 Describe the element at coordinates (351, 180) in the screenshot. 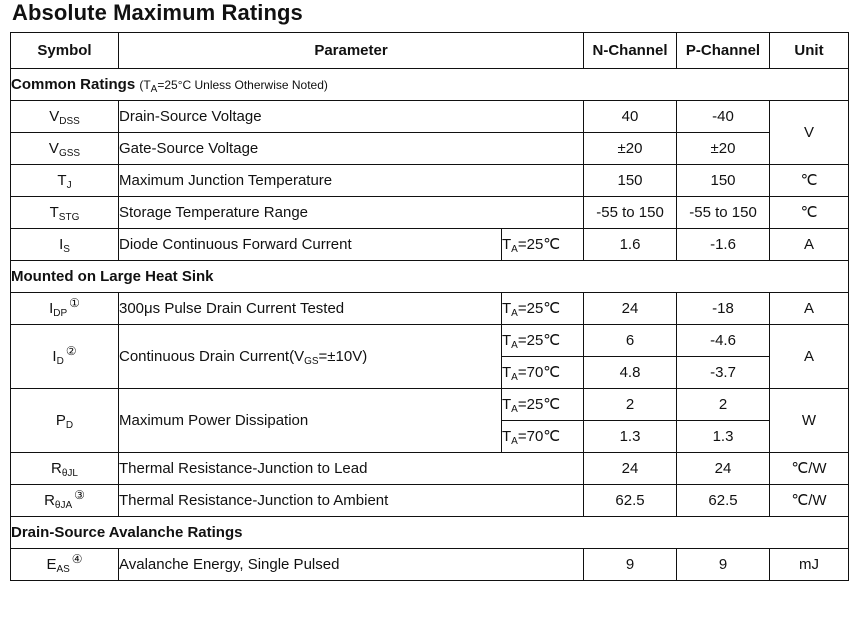

I see `parameter-cell: Maximum Junction Temperature` at that location.